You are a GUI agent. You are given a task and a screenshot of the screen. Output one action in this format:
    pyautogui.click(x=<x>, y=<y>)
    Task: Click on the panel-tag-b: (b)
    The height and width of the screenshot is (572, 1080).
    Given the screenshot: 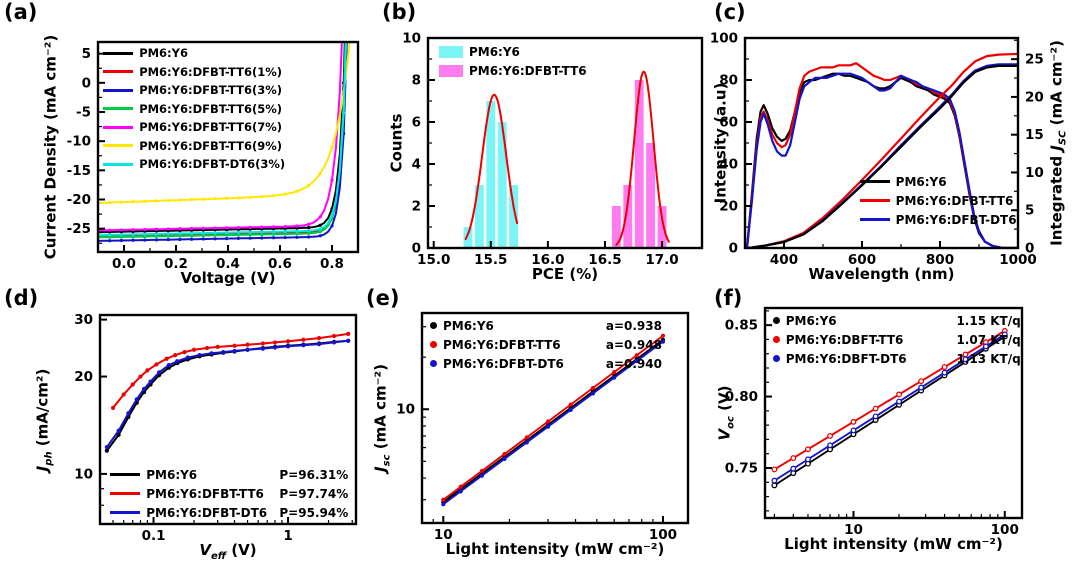 What is the action you would take?
    pyautogui.click(x=399, y=12)
    